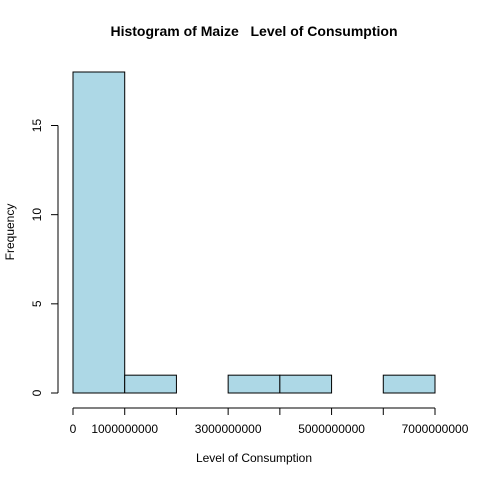 The width and height of the screenshot is (480, 485). What do you see at coordinates (44, 257) in the screenshot?
I see `y-axis: 0 5 10 15` at bounding box center [44, 257].